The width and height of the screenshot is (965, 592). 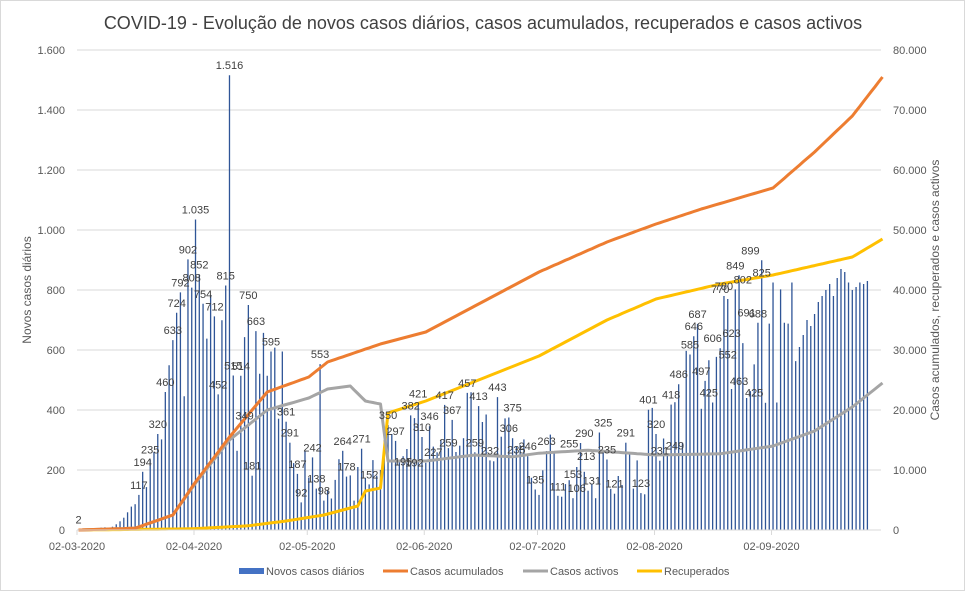 What do you see at coordinates (558, 488) in the screenshot?
I see `data-label: 111` at bounding box center [558, 488].